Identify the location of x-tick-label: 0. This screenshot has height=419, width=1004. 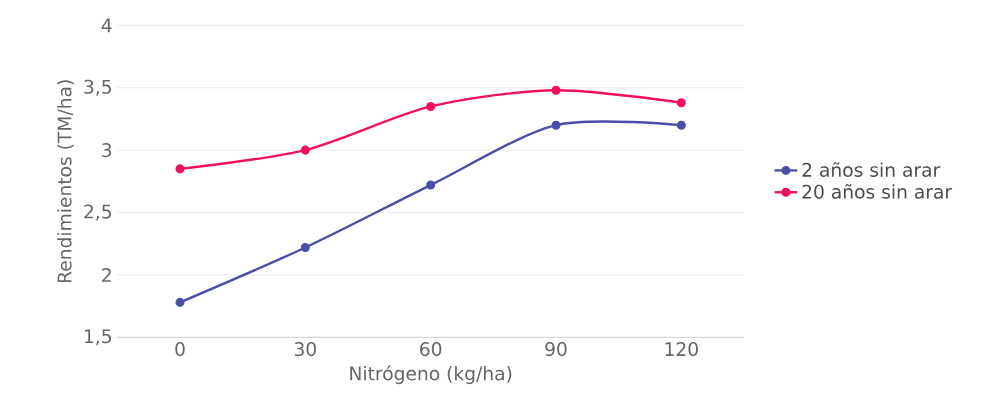
(180, 349).